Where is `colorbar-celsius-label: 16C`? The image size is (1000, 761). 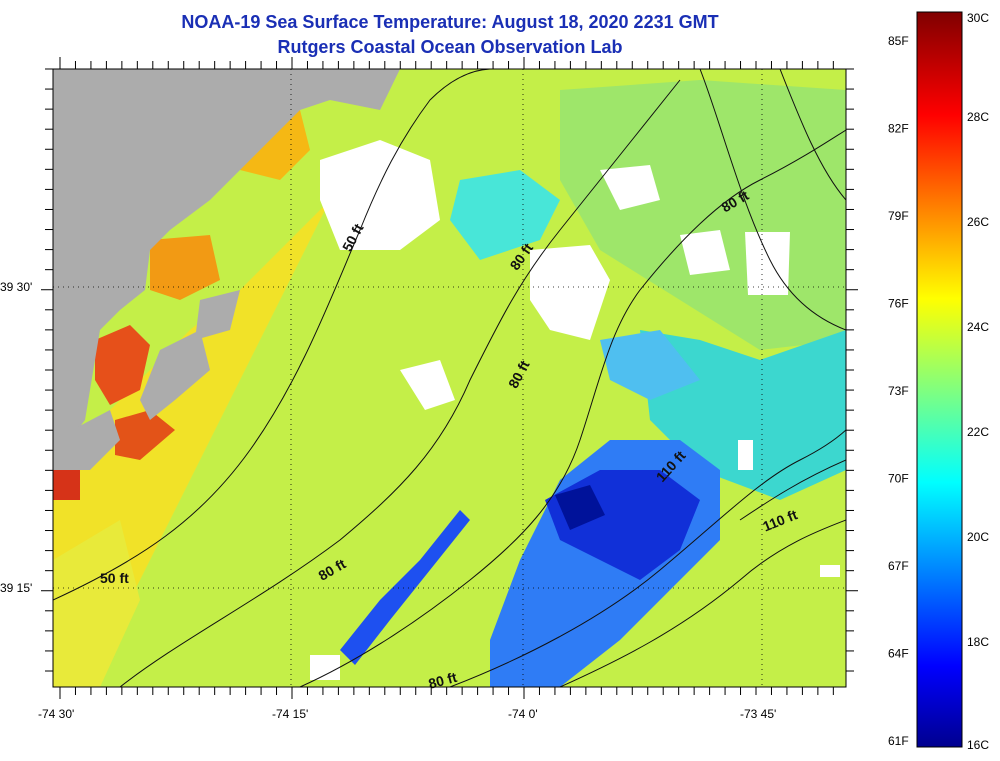 colorbar-celsius-label: 16C is located at coordinates (978, 745).